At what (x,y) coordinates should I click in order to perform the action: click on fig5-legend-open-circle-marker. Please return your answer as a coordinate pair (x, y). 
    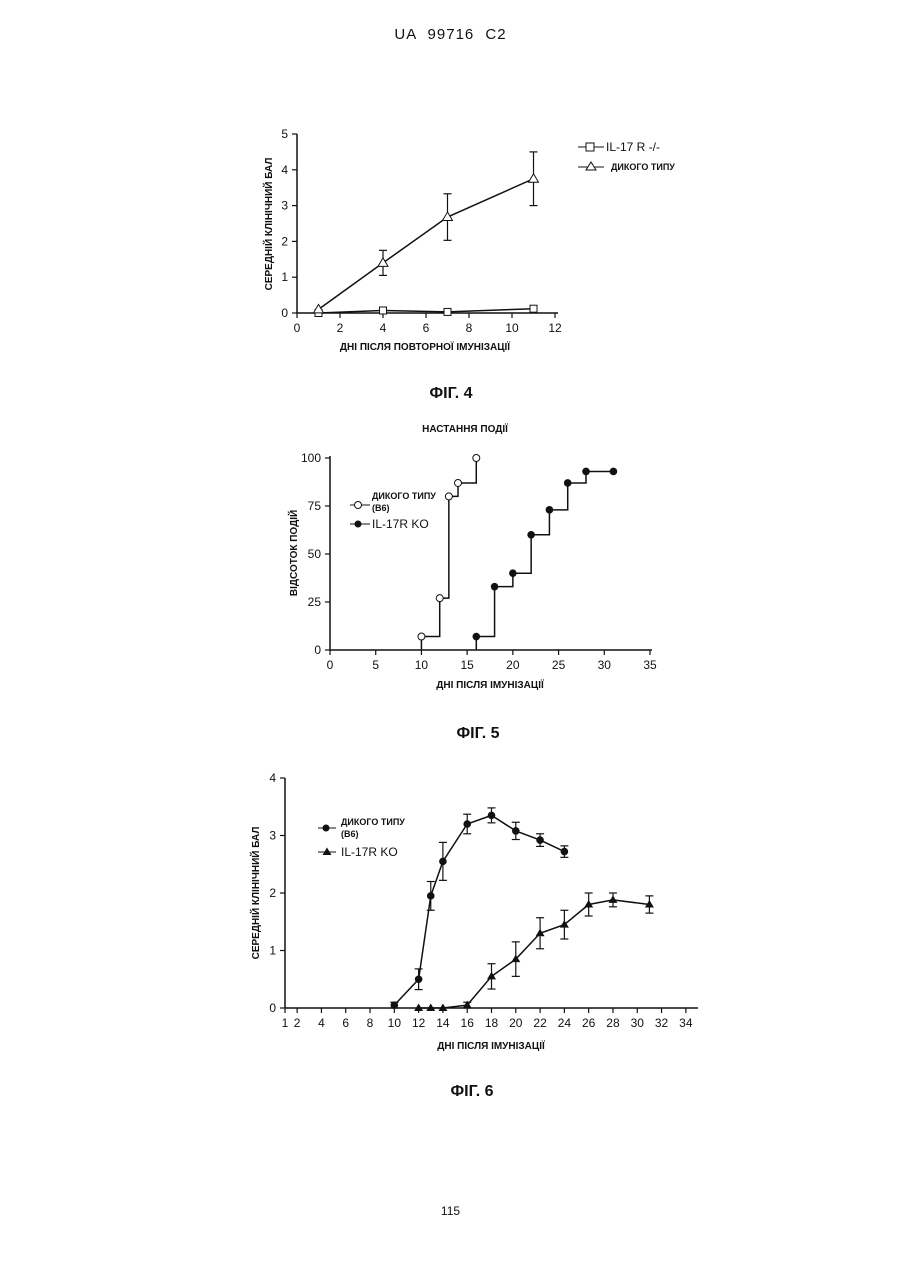
    Looking at the image, I should click on (358, 505).